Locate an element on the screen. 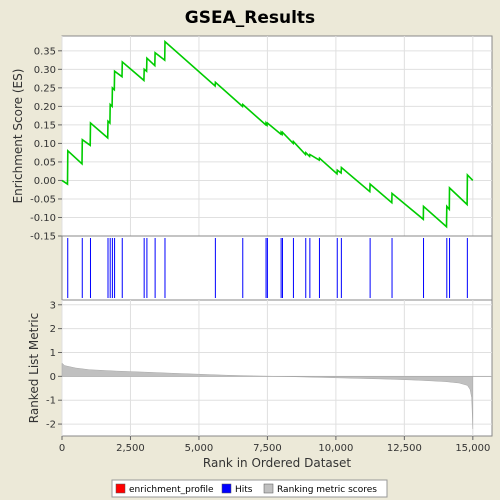 Image resolution: width=500 pixels, height=500 pixels. enrichment-y-tick-label: -0.15 is located at coordinates (43, 237).